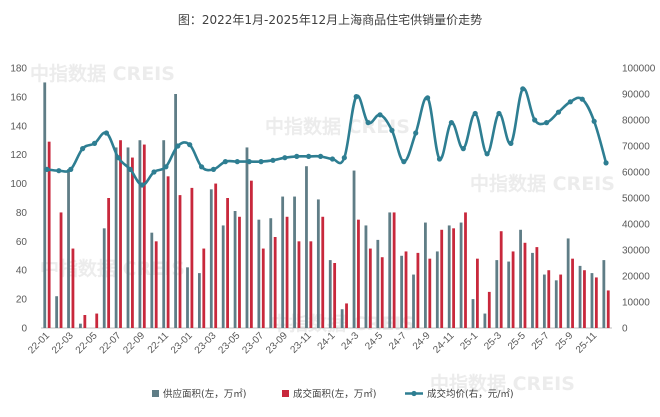 The height and width of the screenshot is (417, 660). What do you see at coordinates (230, 343) in the screenshot?
I see `x-tick-label: 23-05` at bounding box center [230, 343].